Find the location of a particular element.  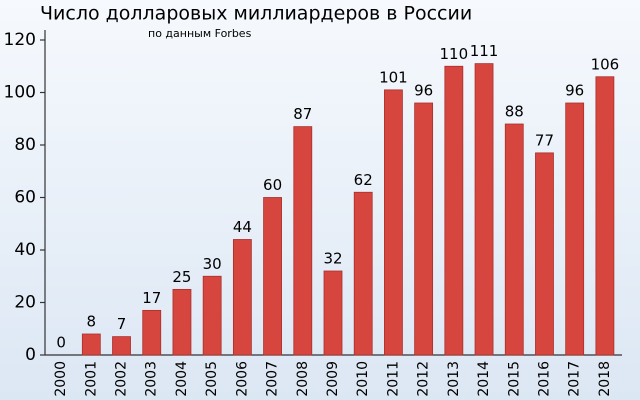

value-label: 101 is located at coordinates (393, 77).